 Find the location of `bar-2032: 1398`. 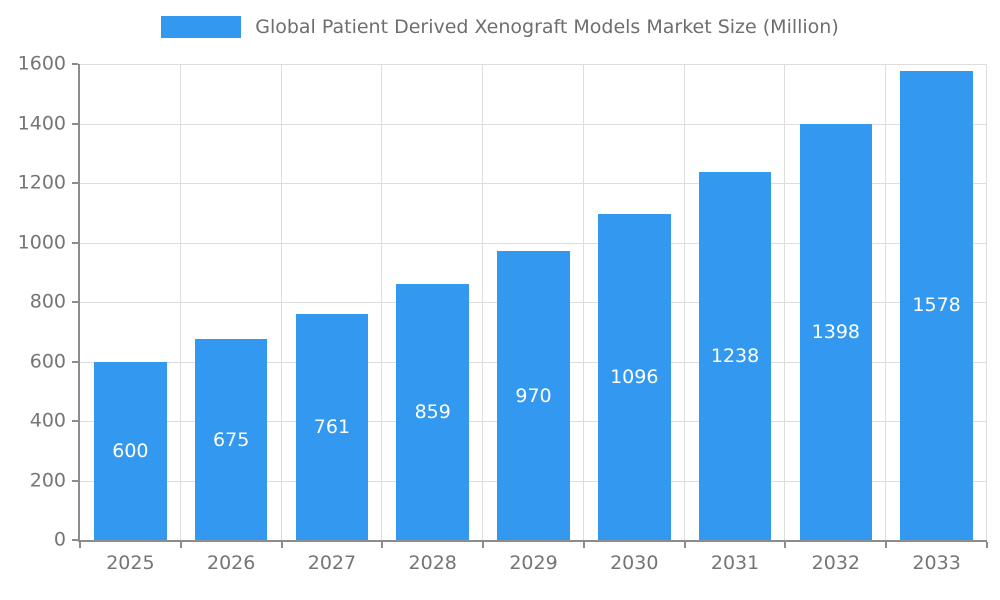

bar-2032: 1398 is located at coordinates (836, 332).